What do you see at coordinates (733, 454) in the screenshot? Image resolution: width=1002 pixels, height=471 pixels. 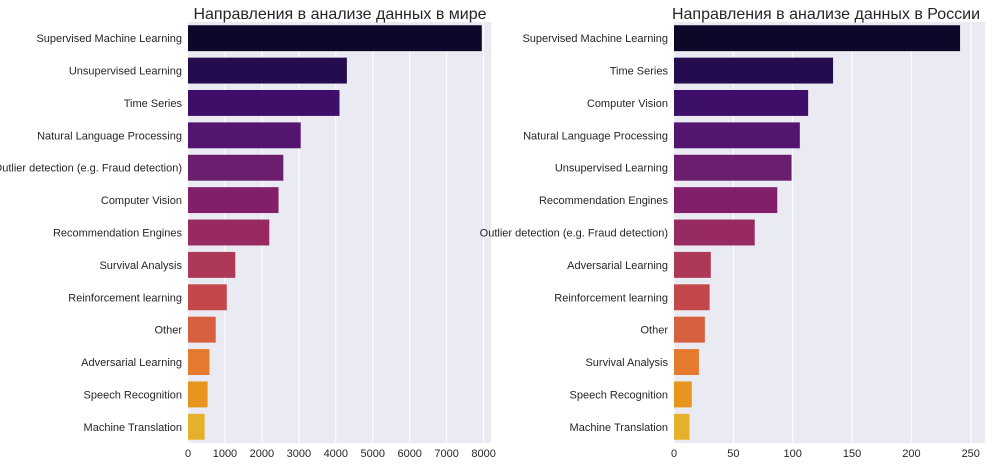 I see `x-tick-label: 50` at bounding box center [733, 454].